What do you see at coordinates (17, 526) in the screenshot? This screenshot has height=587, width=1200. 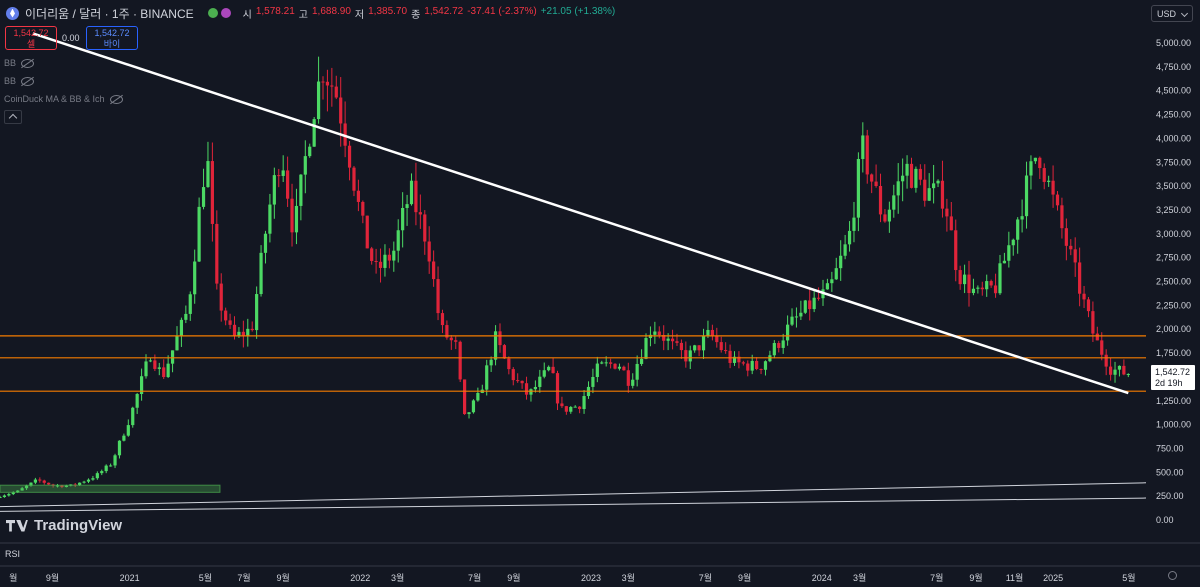 I see `tradingview-logo-icon` at bounding box center [17, 526].